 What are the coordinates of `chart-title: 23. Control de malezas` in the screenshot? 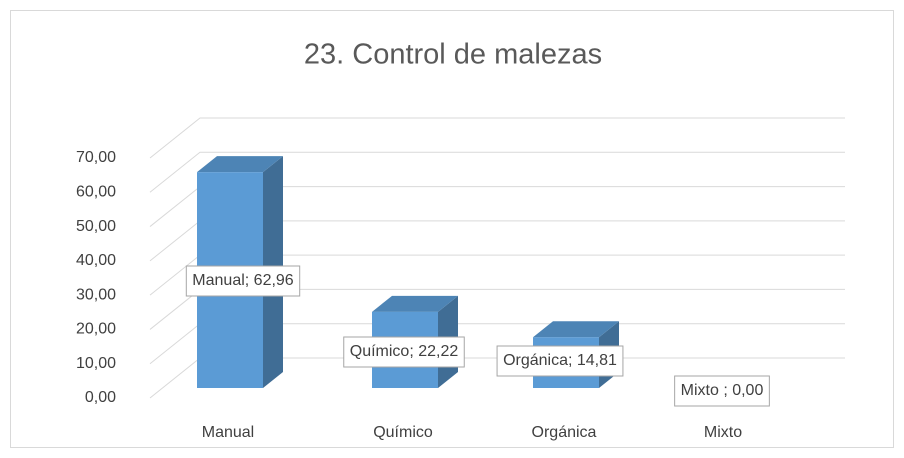 It's located at (453, 55).